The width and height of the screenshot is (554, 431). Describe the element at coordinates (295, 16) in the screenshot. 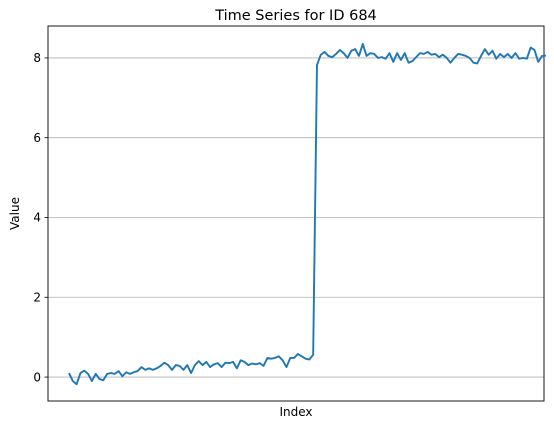

I see `chart-title: Time Series for ID 684` at that location.